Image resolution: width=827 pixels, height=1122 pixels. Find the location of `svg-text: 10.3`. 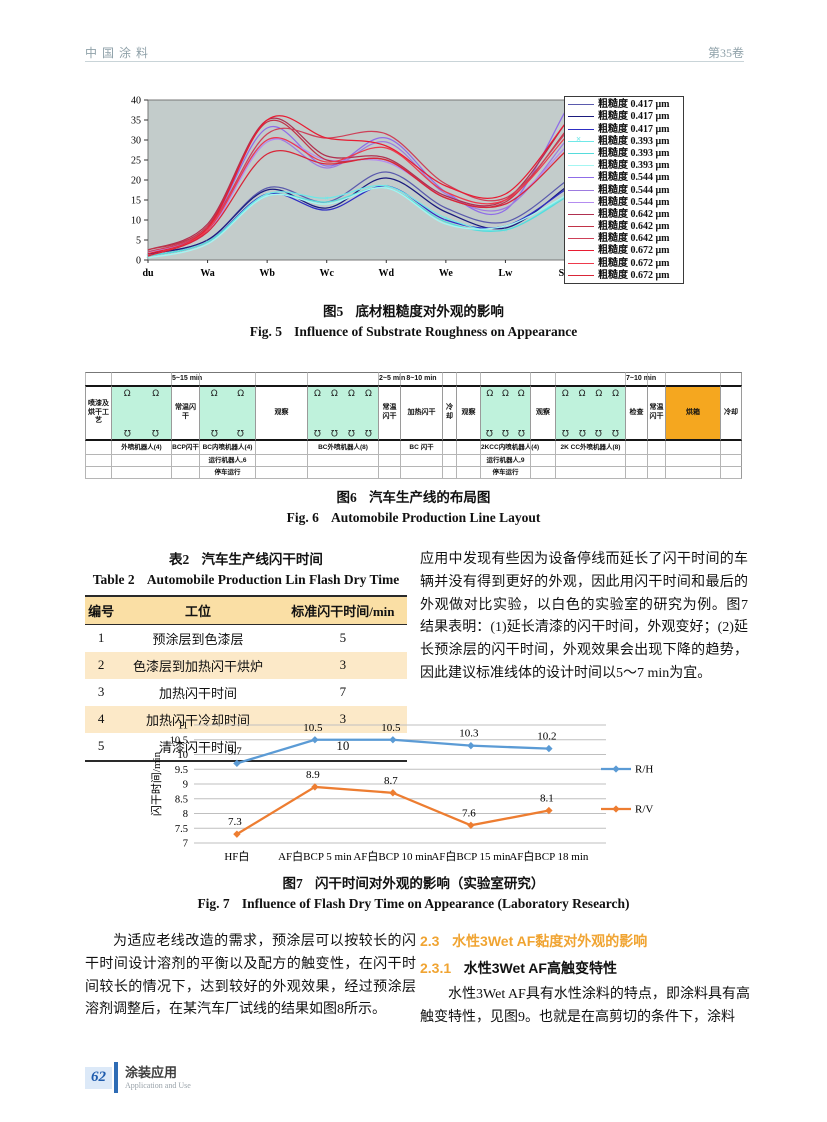

svg-text: 10.3 is located at coordinates (469, 734).